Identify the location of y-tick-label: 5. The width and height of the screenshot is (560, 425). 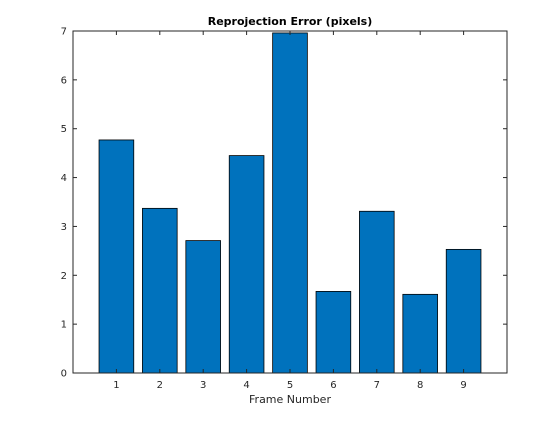
(64, 129).